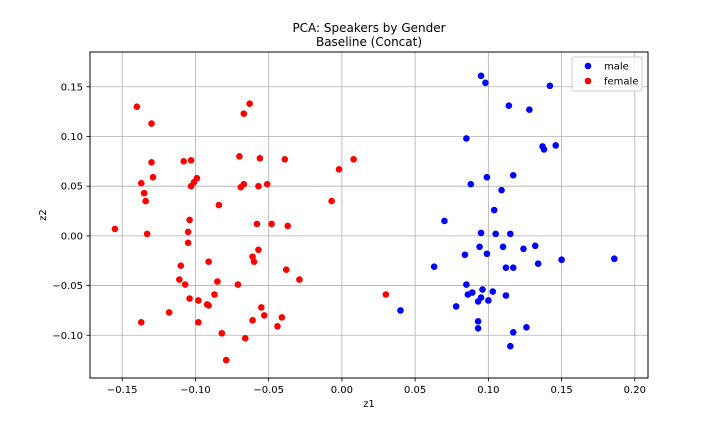 The width and height of the screenshot is (720, 436). Describe the element at coordinates (268, 390) in the screenshot. I see `x-tick-label: −0.05` at that location.